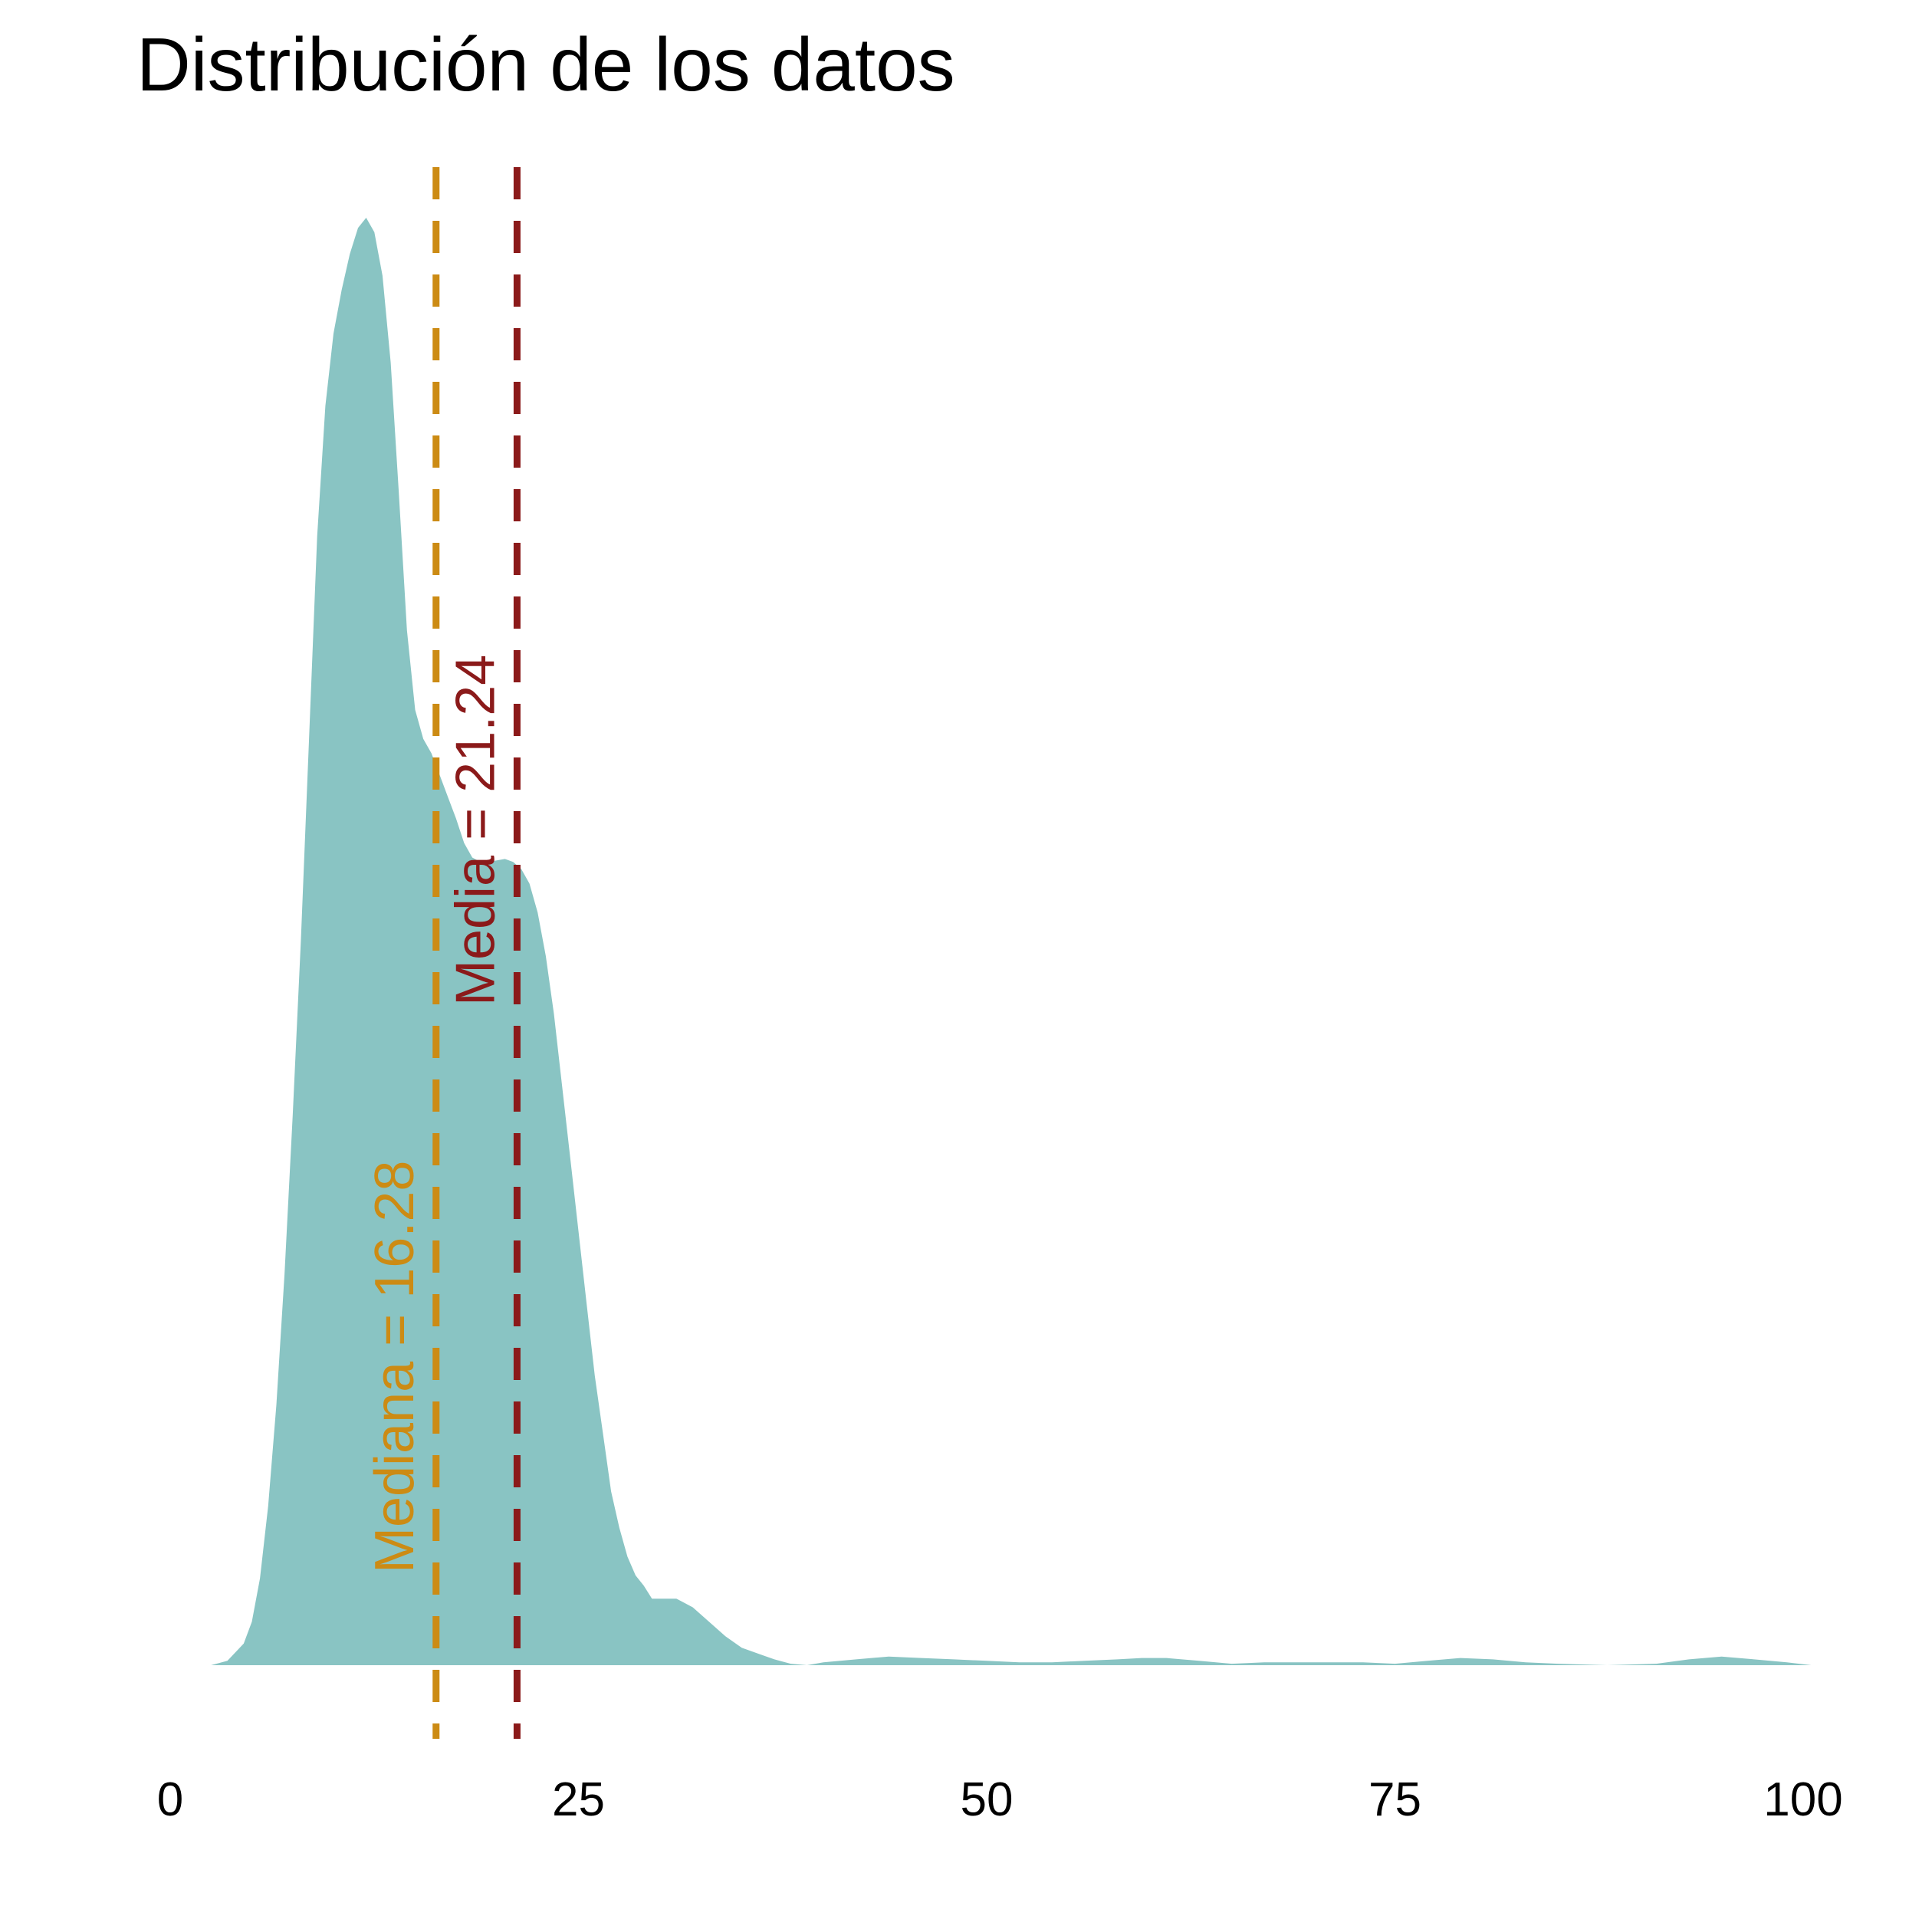 The width and height of the screenshot is (1932, 1932). What do you see at coordinates (987, 1800) in the screenshot?
I see `x-tick-label: 50` at bounding box center [987, 1800].